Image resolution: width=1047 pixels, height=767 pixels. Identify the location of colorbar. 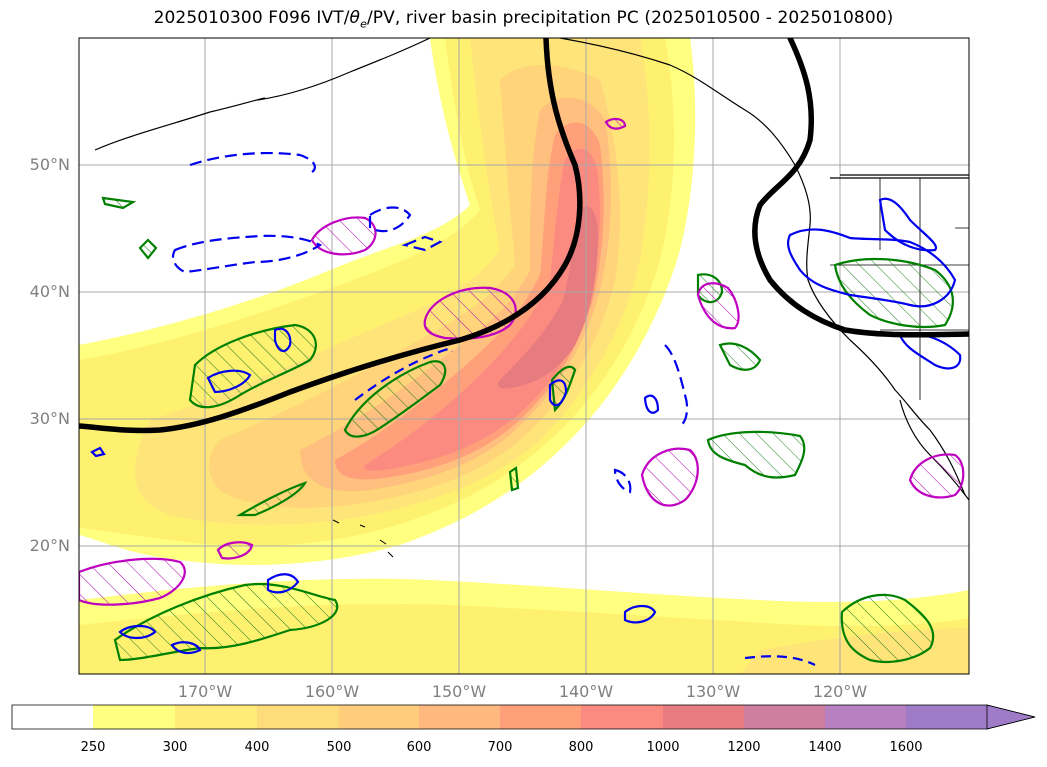
(523, 717).